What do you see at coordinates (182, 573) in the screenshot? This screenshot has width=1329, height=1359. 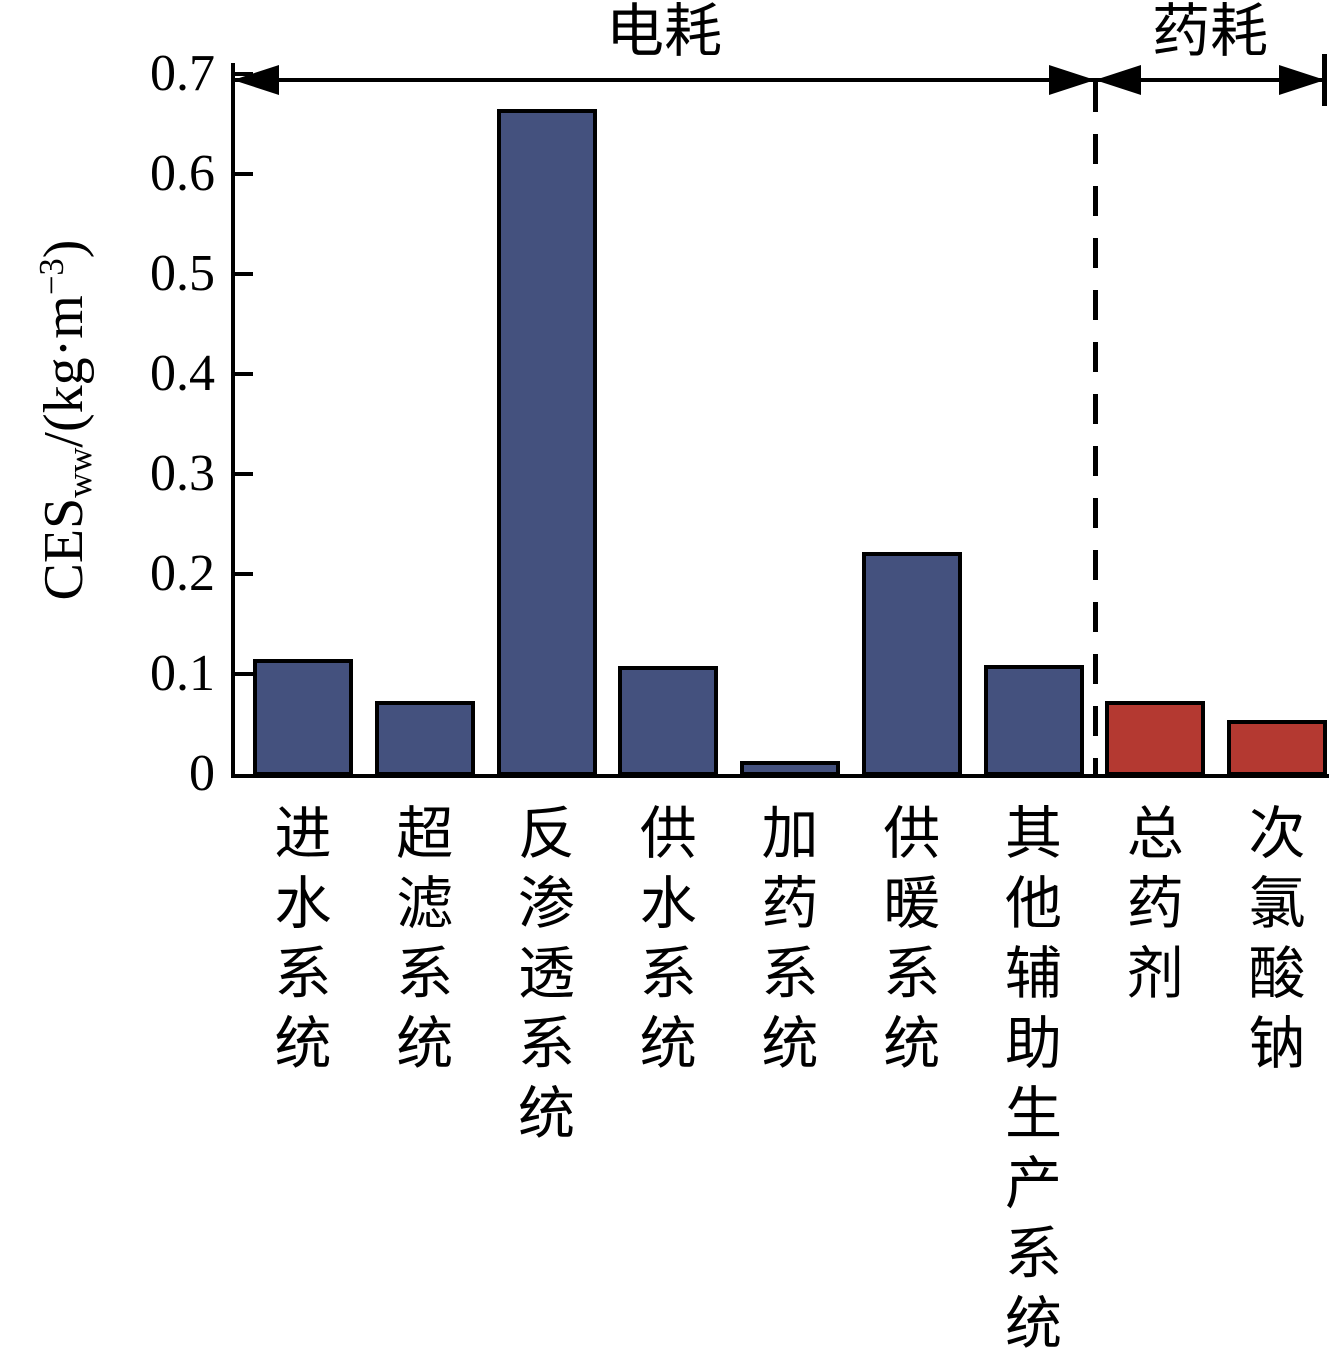 I see `y-tick-label: 0.2` at bounding box center [182, 573].